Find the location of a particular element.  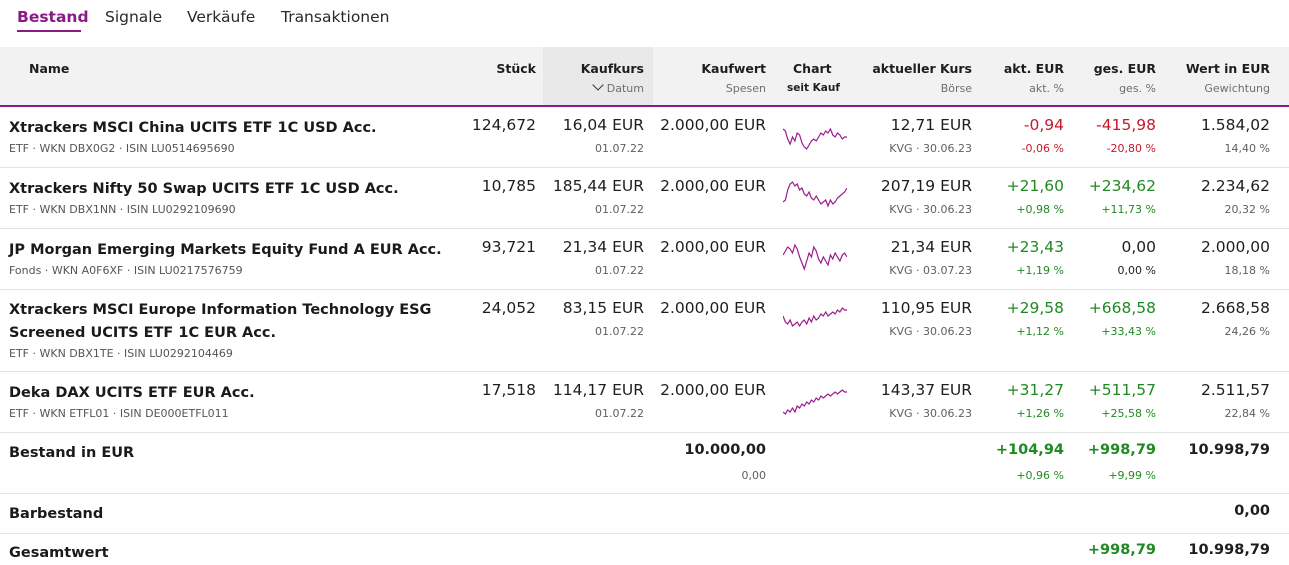

chevron-down-icon is located at coordinates (598, 85).